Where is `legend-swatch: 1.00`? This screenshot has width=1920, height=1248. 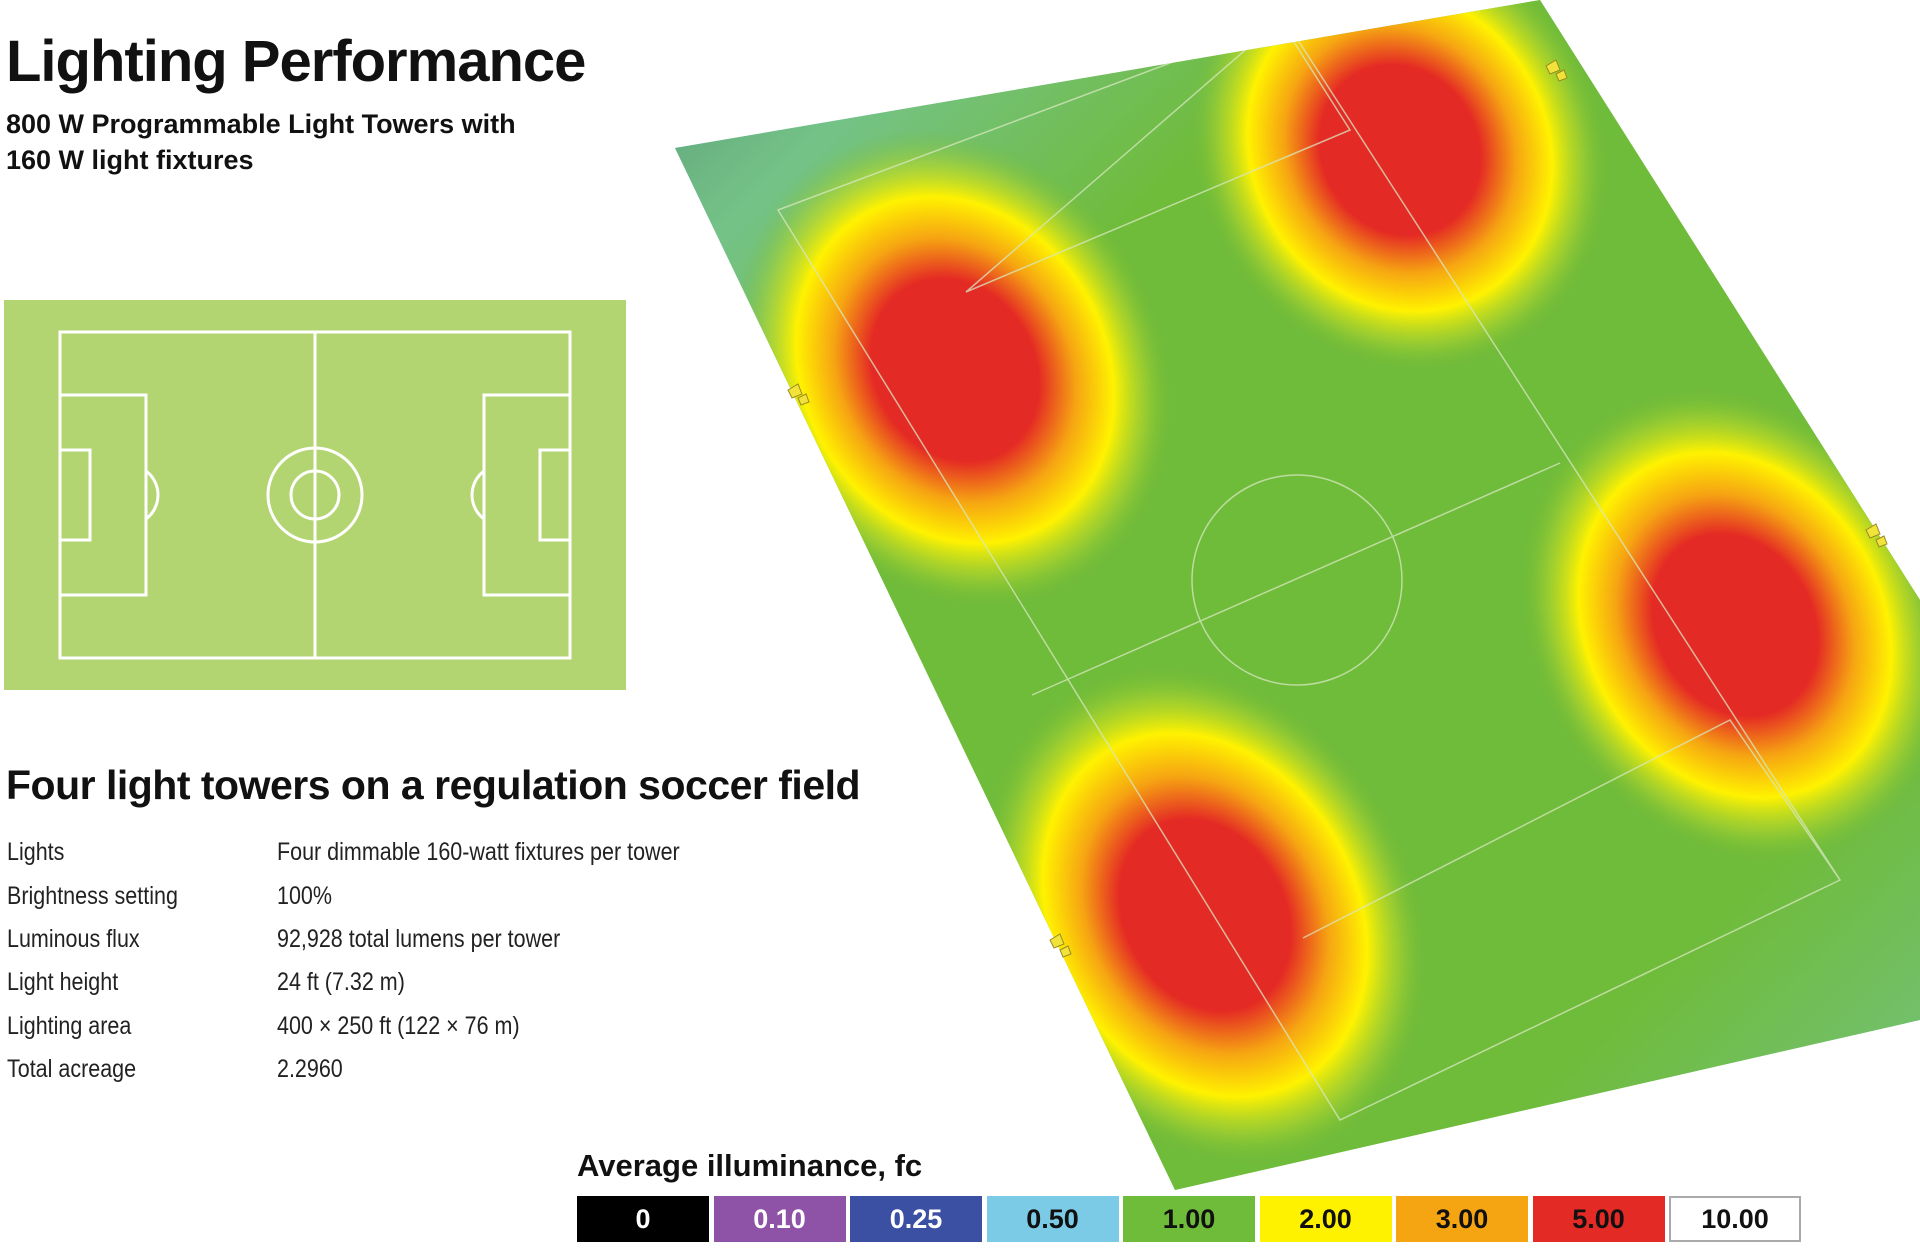 legend-swatch: 1.00 is located at coordinates (1189, 1219).